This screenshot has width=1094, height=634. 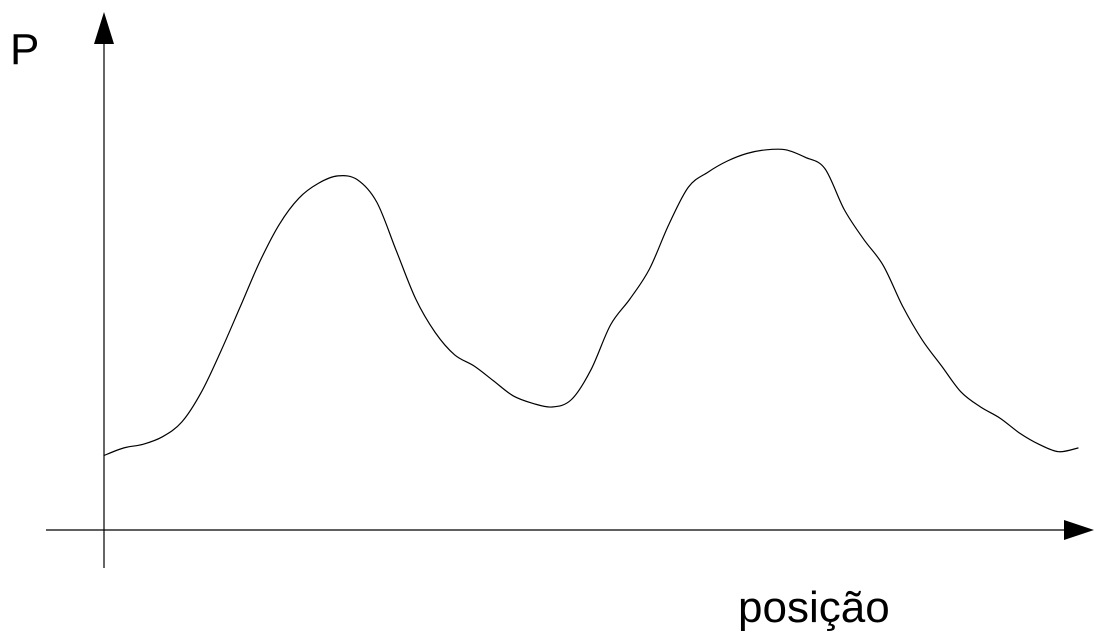 What do you see at coordinates (24, 49) in the screenshot?
I see `y-axis-label: P` at bounding box center [24, 49].